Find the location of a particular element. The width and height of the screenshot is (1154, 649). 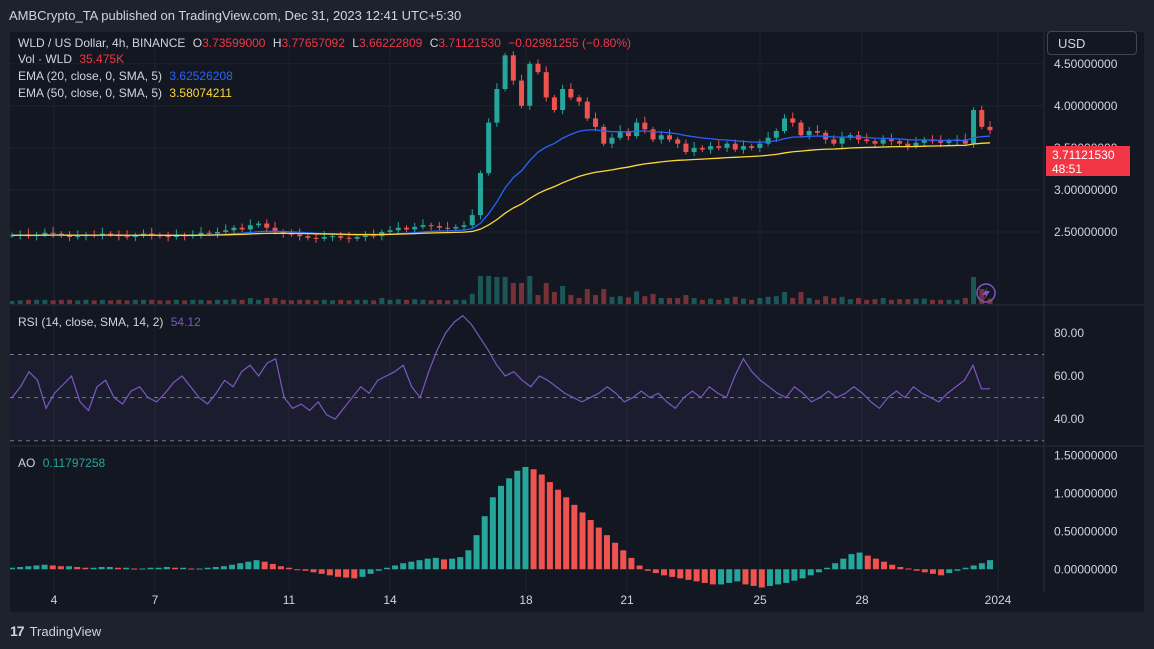

ema-lines is located at coordinates (501, 183).